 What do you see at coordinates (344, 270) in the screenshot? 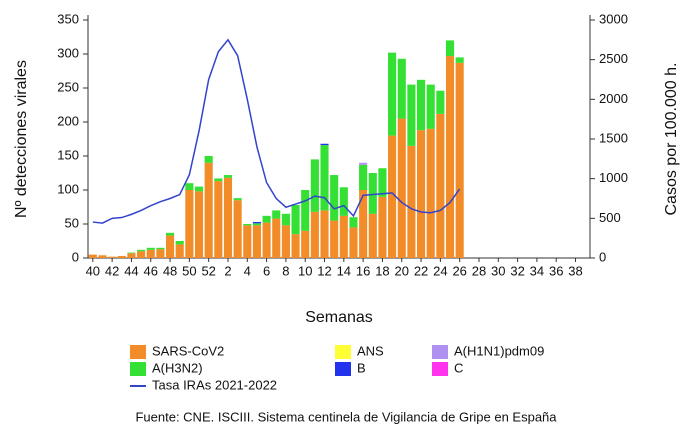
I see `x-tick-label: 14` at bounding box center [344, 270].